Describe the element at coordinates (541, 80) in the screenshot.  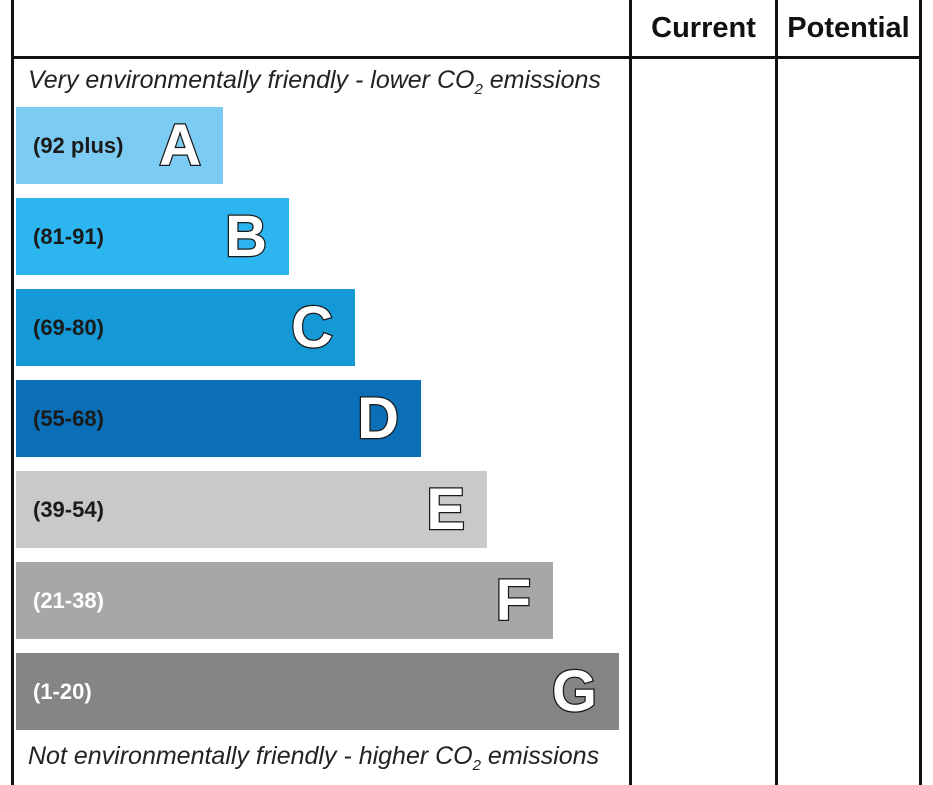
I see `top-note-suffix: emissions` at that location.